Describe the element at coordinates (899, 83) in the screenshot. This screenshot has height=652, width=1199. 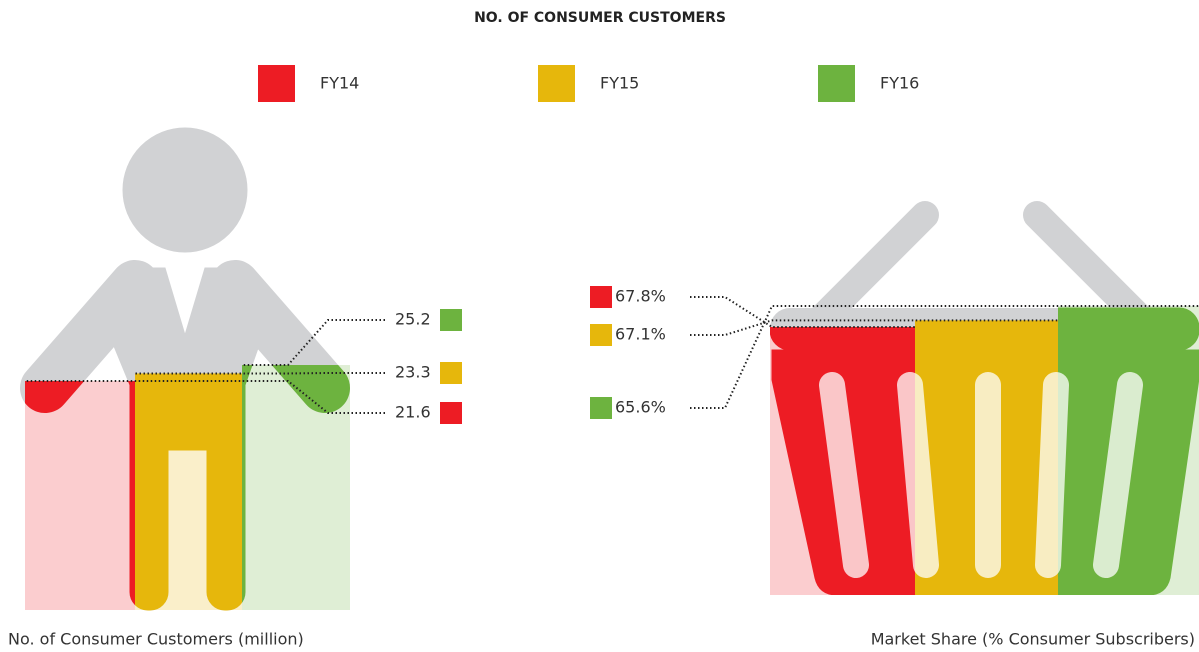
I see `legend-label: FY16` at that location.